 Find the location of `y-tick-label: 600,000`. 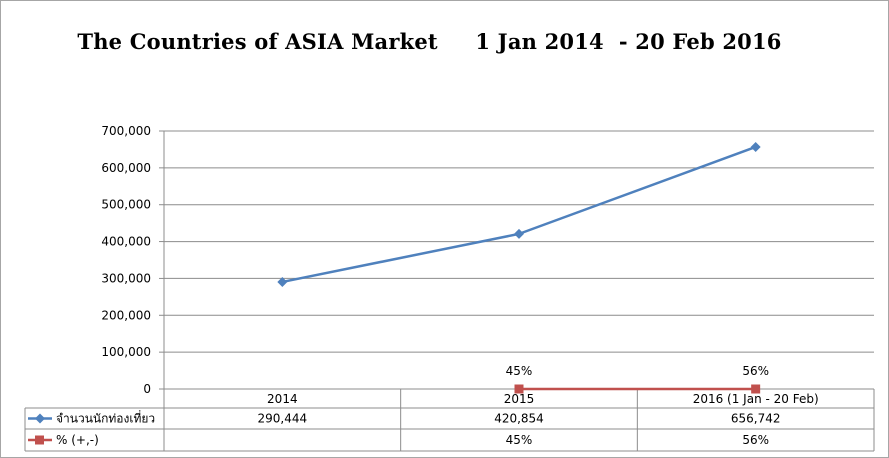

y-tick-label: 600,000 is located at coordinates (126, 168).